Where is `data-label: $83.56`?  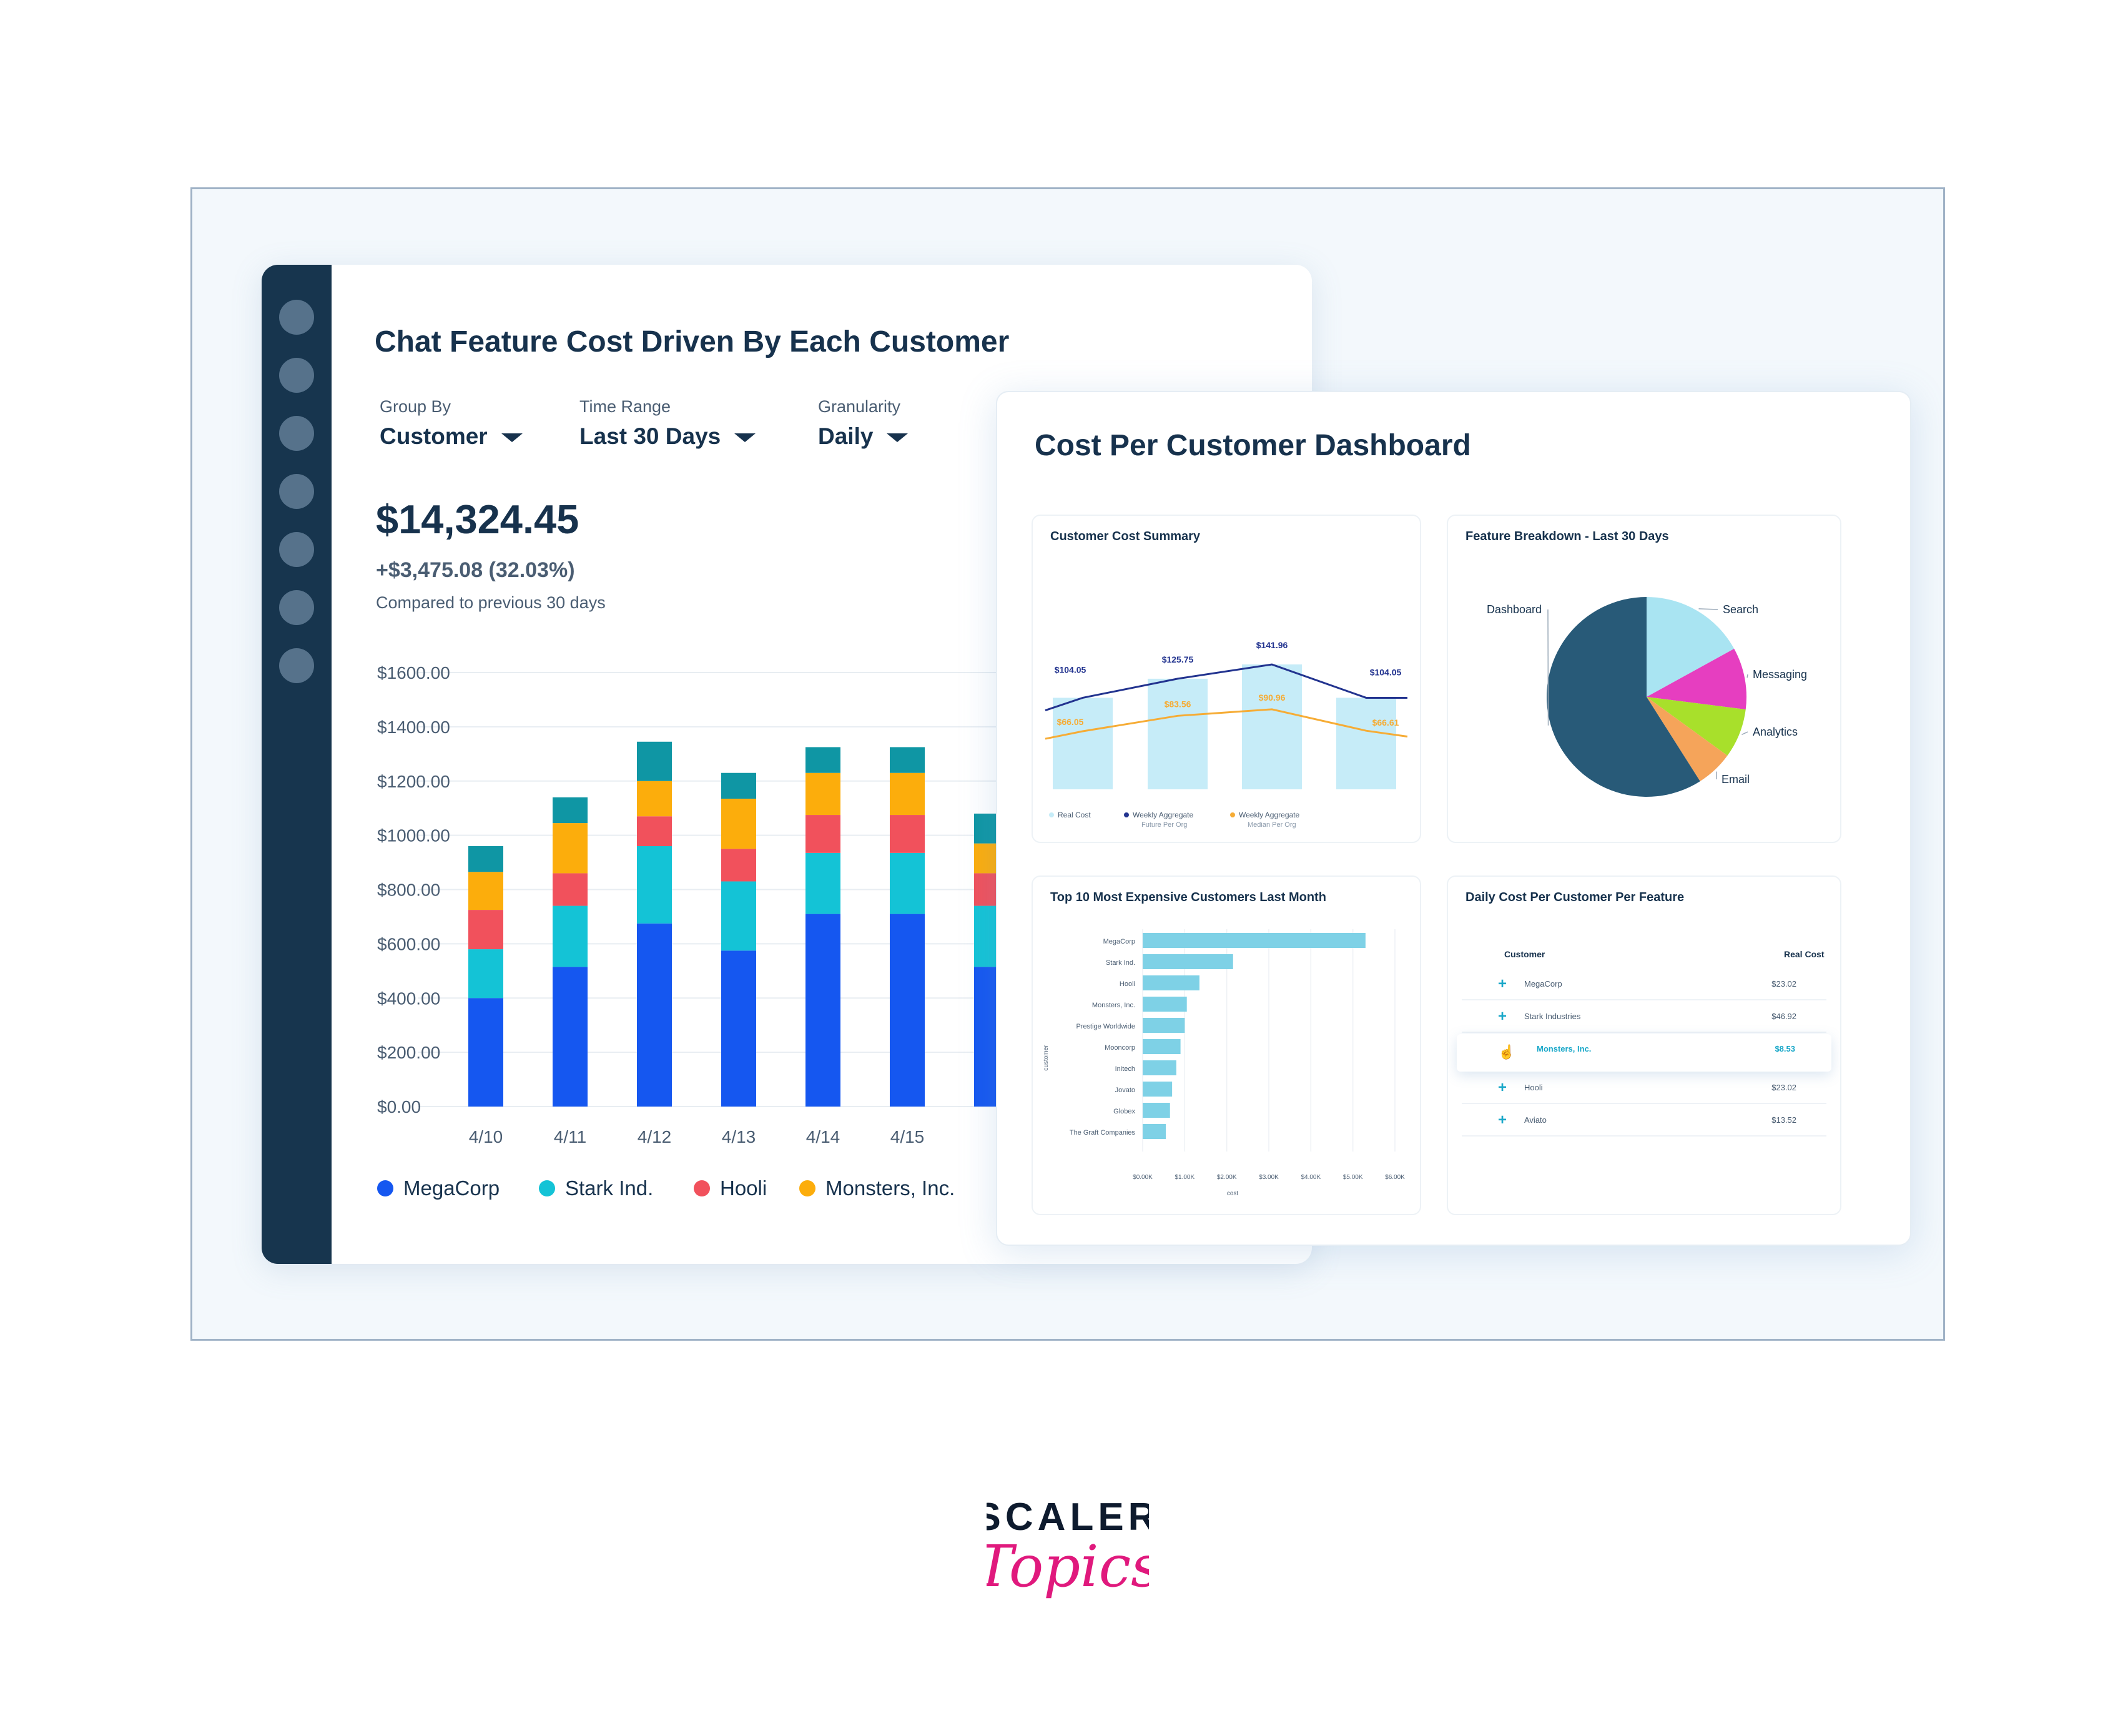 data-label: $83.56 is located at coordinates (1178, 704).